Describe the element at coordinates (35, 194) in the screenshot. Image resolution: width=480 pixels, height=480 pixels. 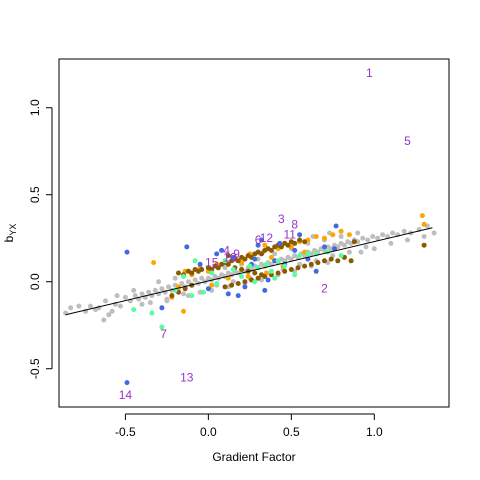
I see `y-tick-label: 0.5` at that location.